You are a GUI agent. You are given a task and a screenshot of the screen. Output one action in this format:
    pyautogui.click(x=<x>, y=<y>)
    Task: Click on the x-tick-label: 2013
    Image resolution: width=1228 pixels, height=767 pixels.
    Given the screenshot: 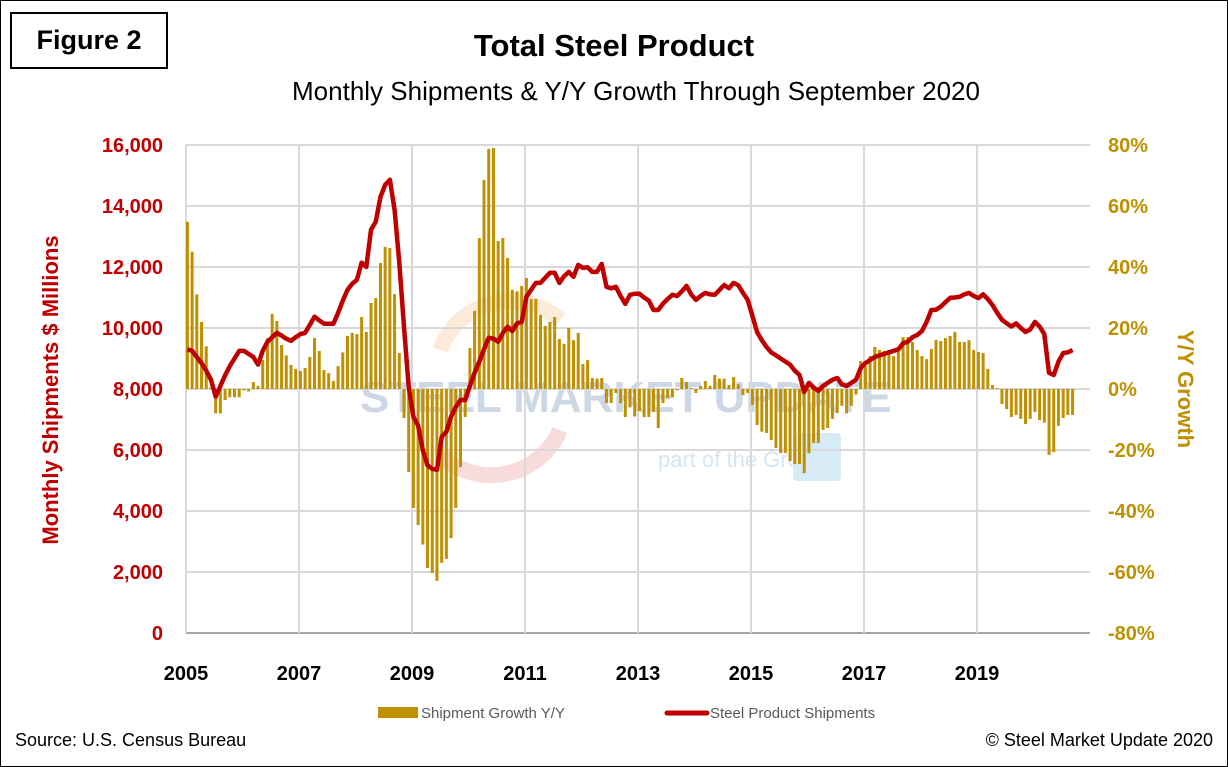 What is the action you would take?
    pyautogui.click(x=638, y=674)
    